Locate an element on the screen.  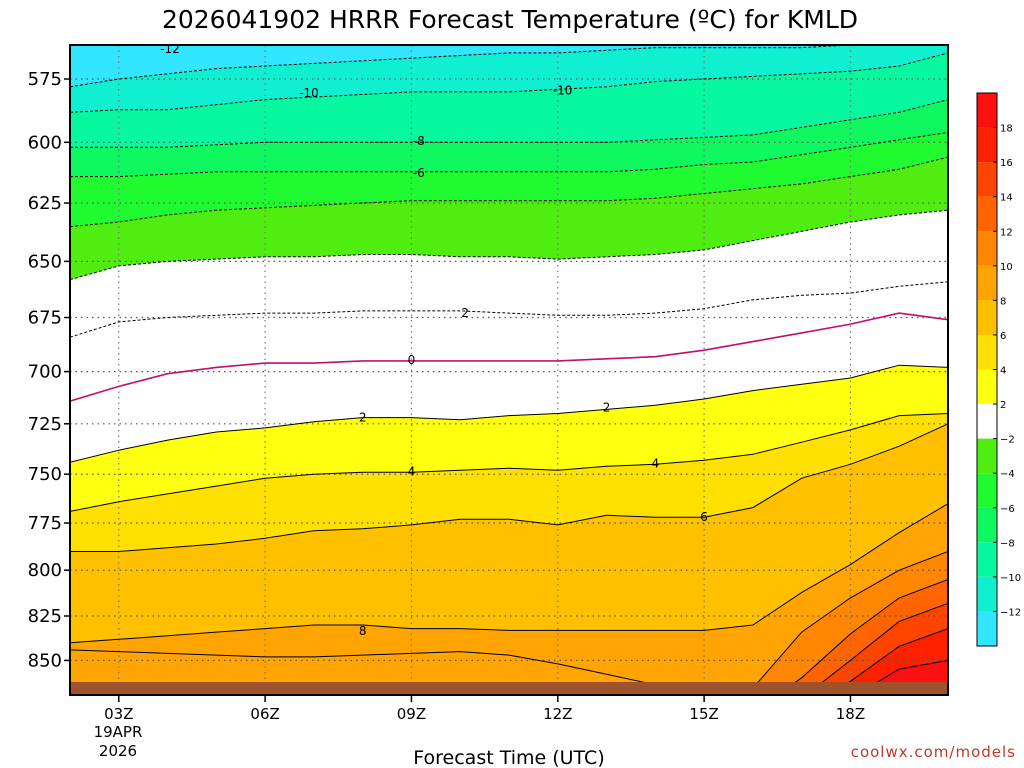
terrain-strip is located at coordinates (509, 688).